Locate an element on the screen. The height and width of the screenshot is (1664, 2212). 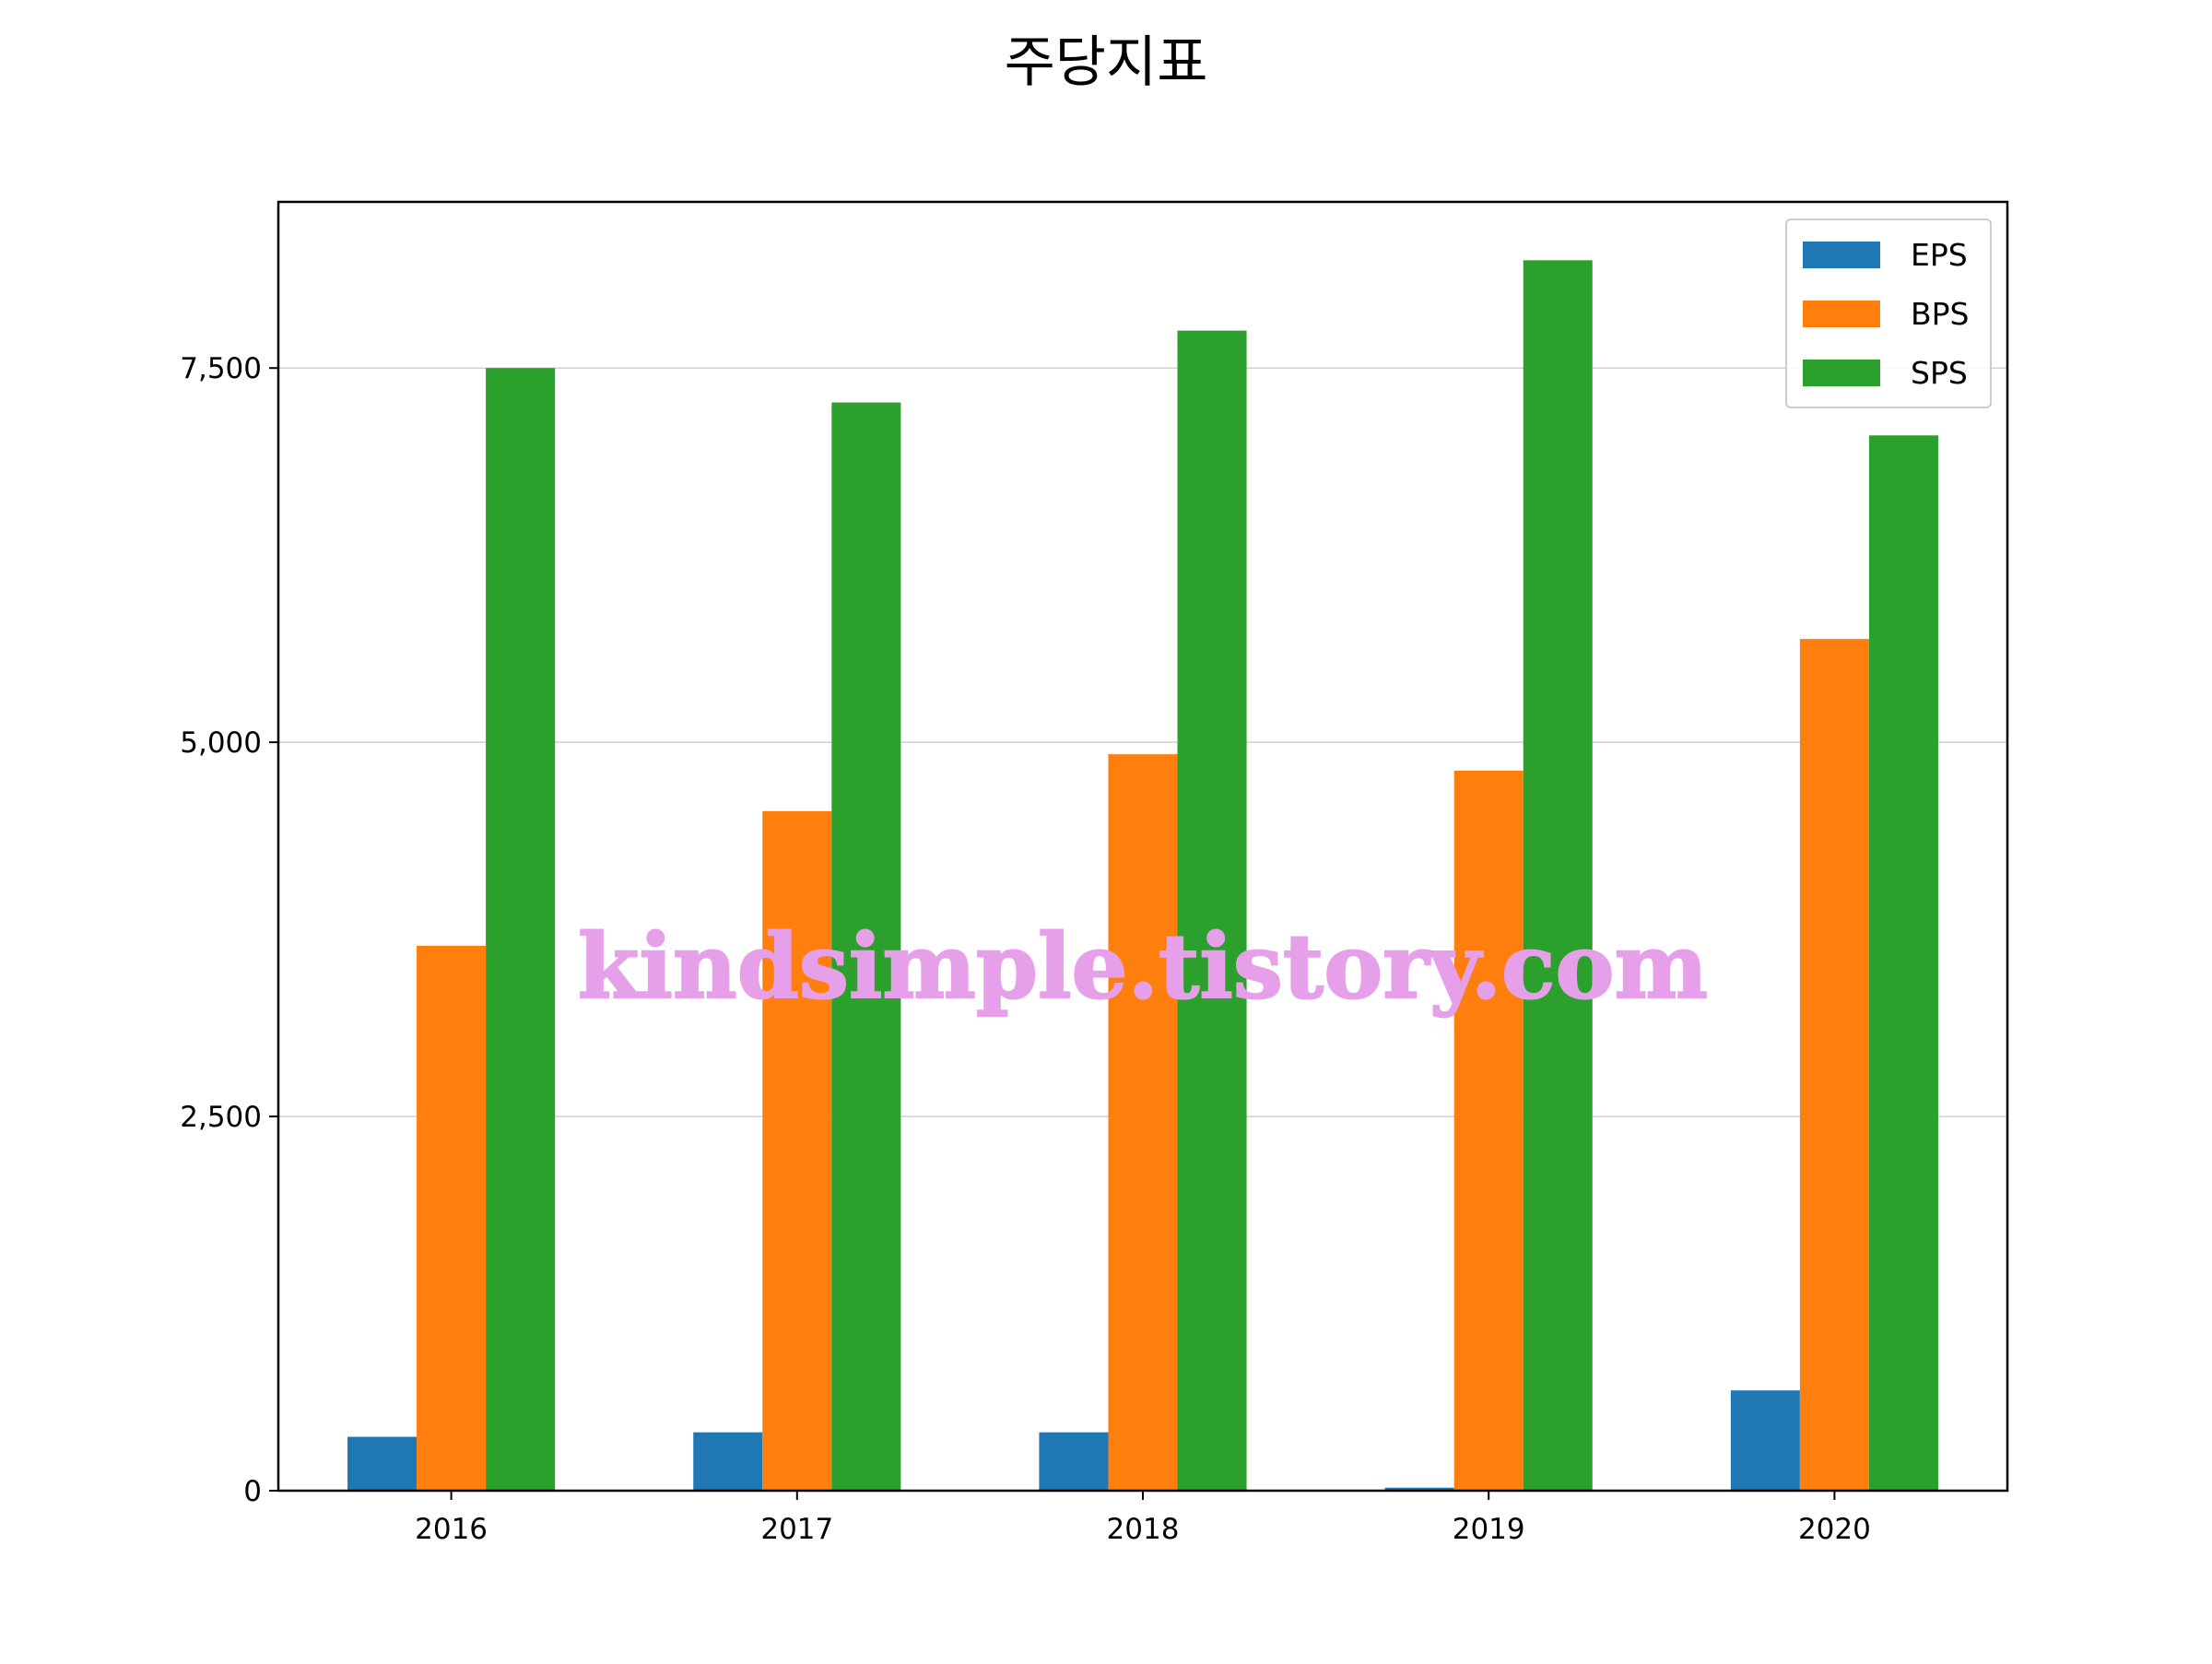
legend: EPS BPS SPS is located at coordinates (1888, 313).